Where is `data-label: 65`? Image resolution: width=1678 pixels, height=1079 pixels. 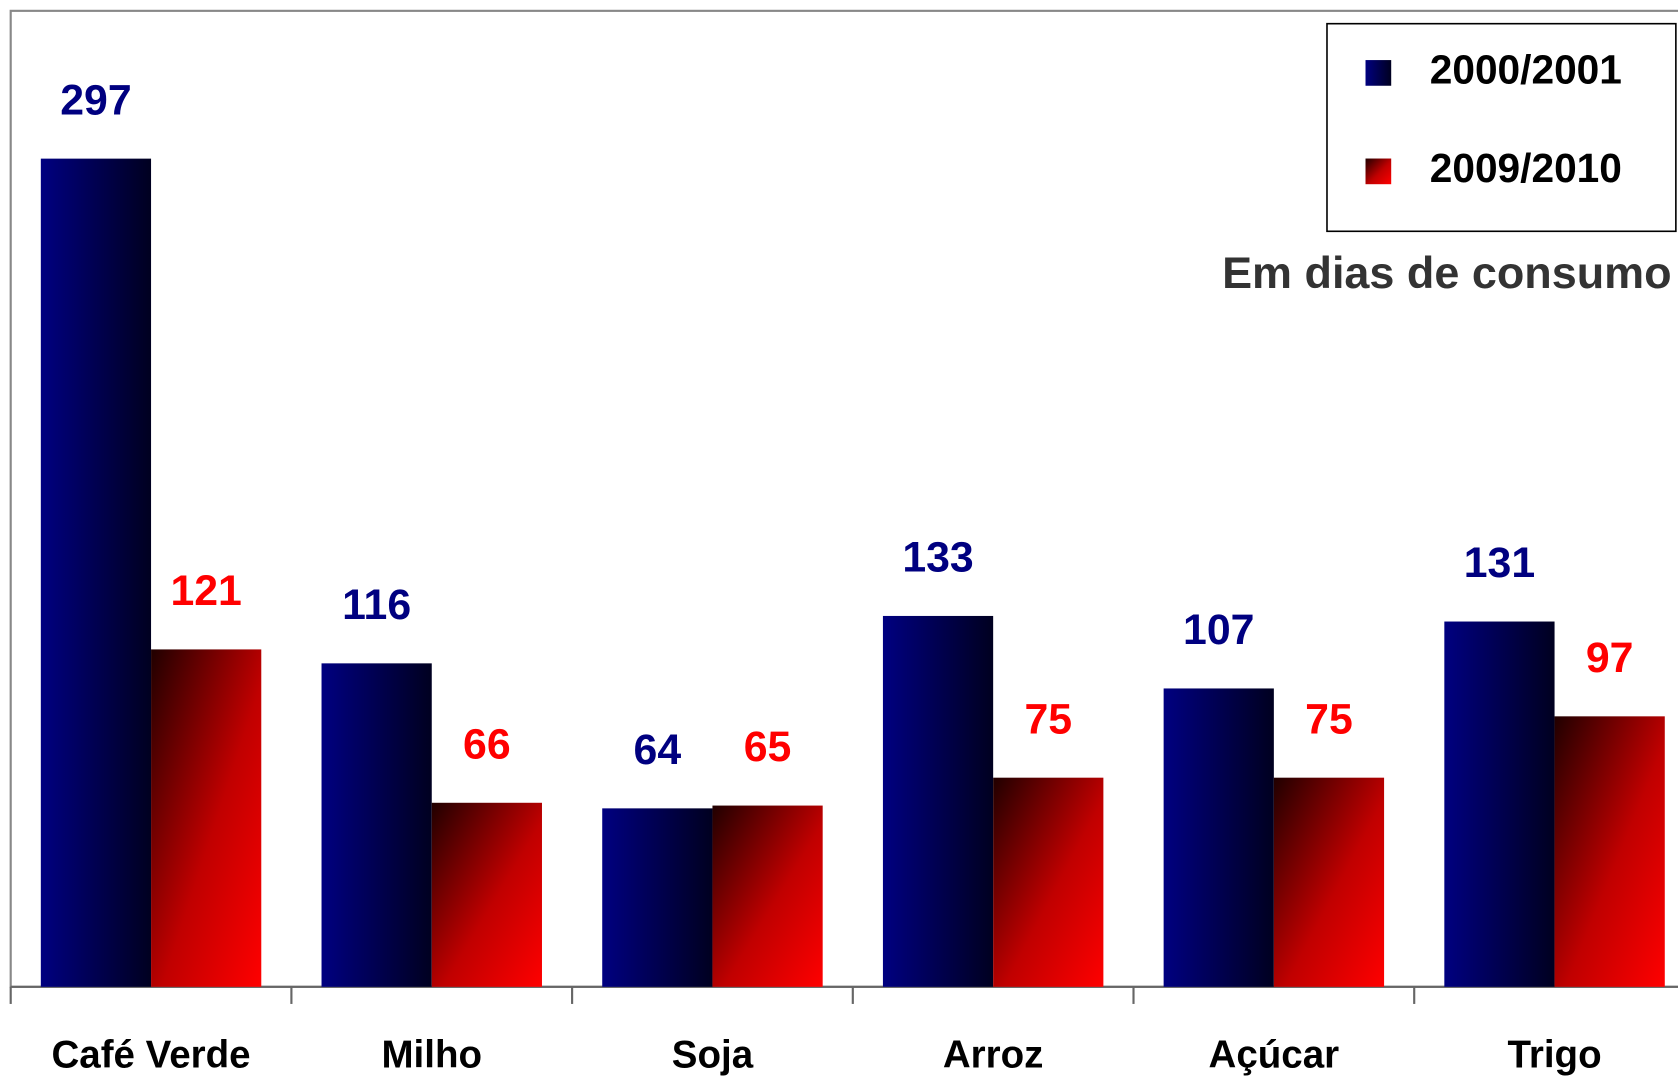 data-label: 65 is located at coordinates (768, 747).